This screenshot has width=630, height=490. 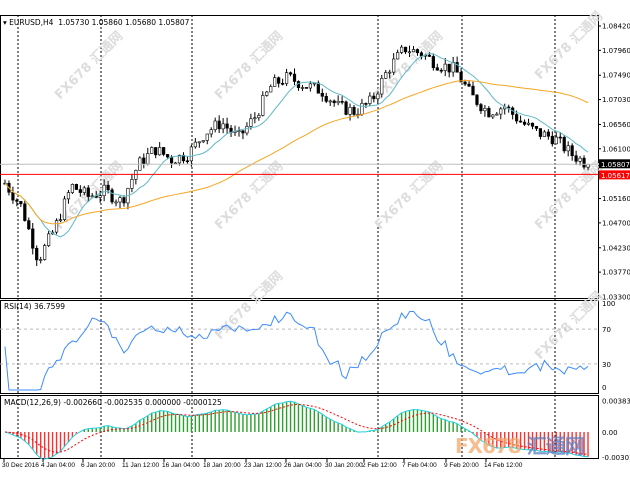 I want to click on rsi-tick-label: 30, so click(x=606, y=365).